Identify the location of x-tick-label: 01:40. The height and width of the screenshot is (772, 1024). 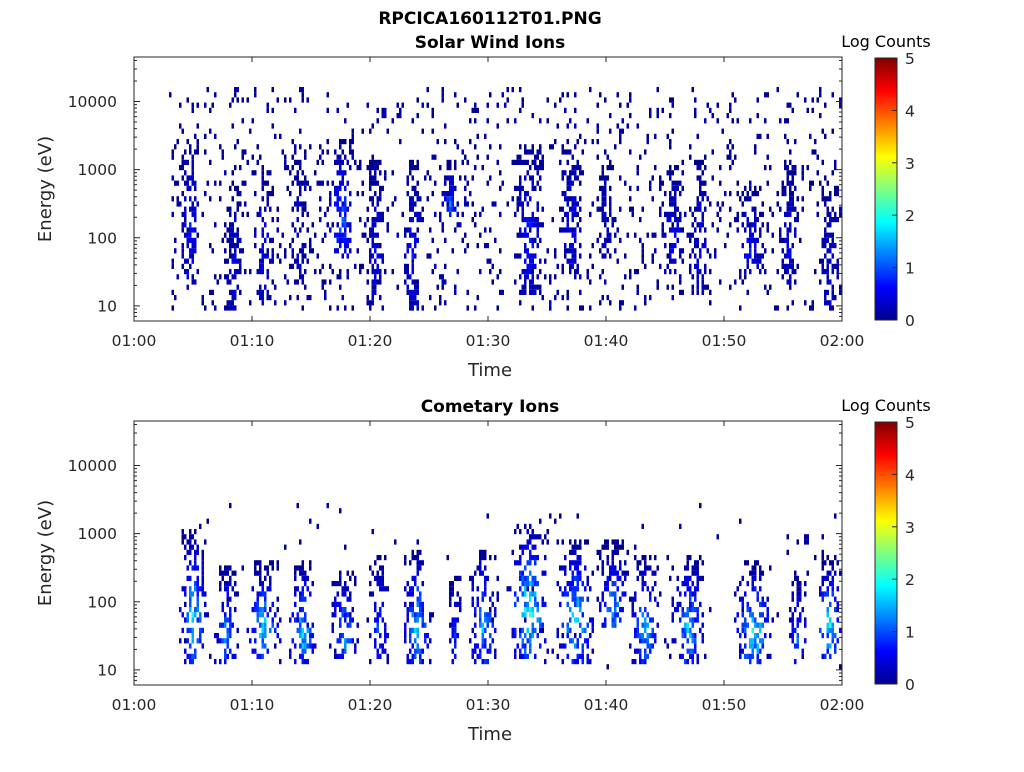
(606, 341).